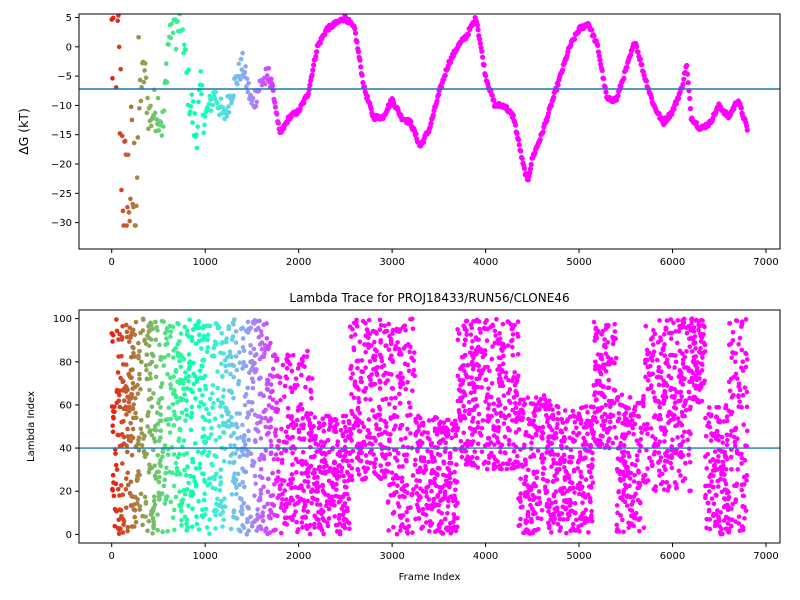 This screenshot has width=800, height=600. Describe the element at coordinates (61, 223) in the screenshot. I see `y-tick-label: −30` at that location.